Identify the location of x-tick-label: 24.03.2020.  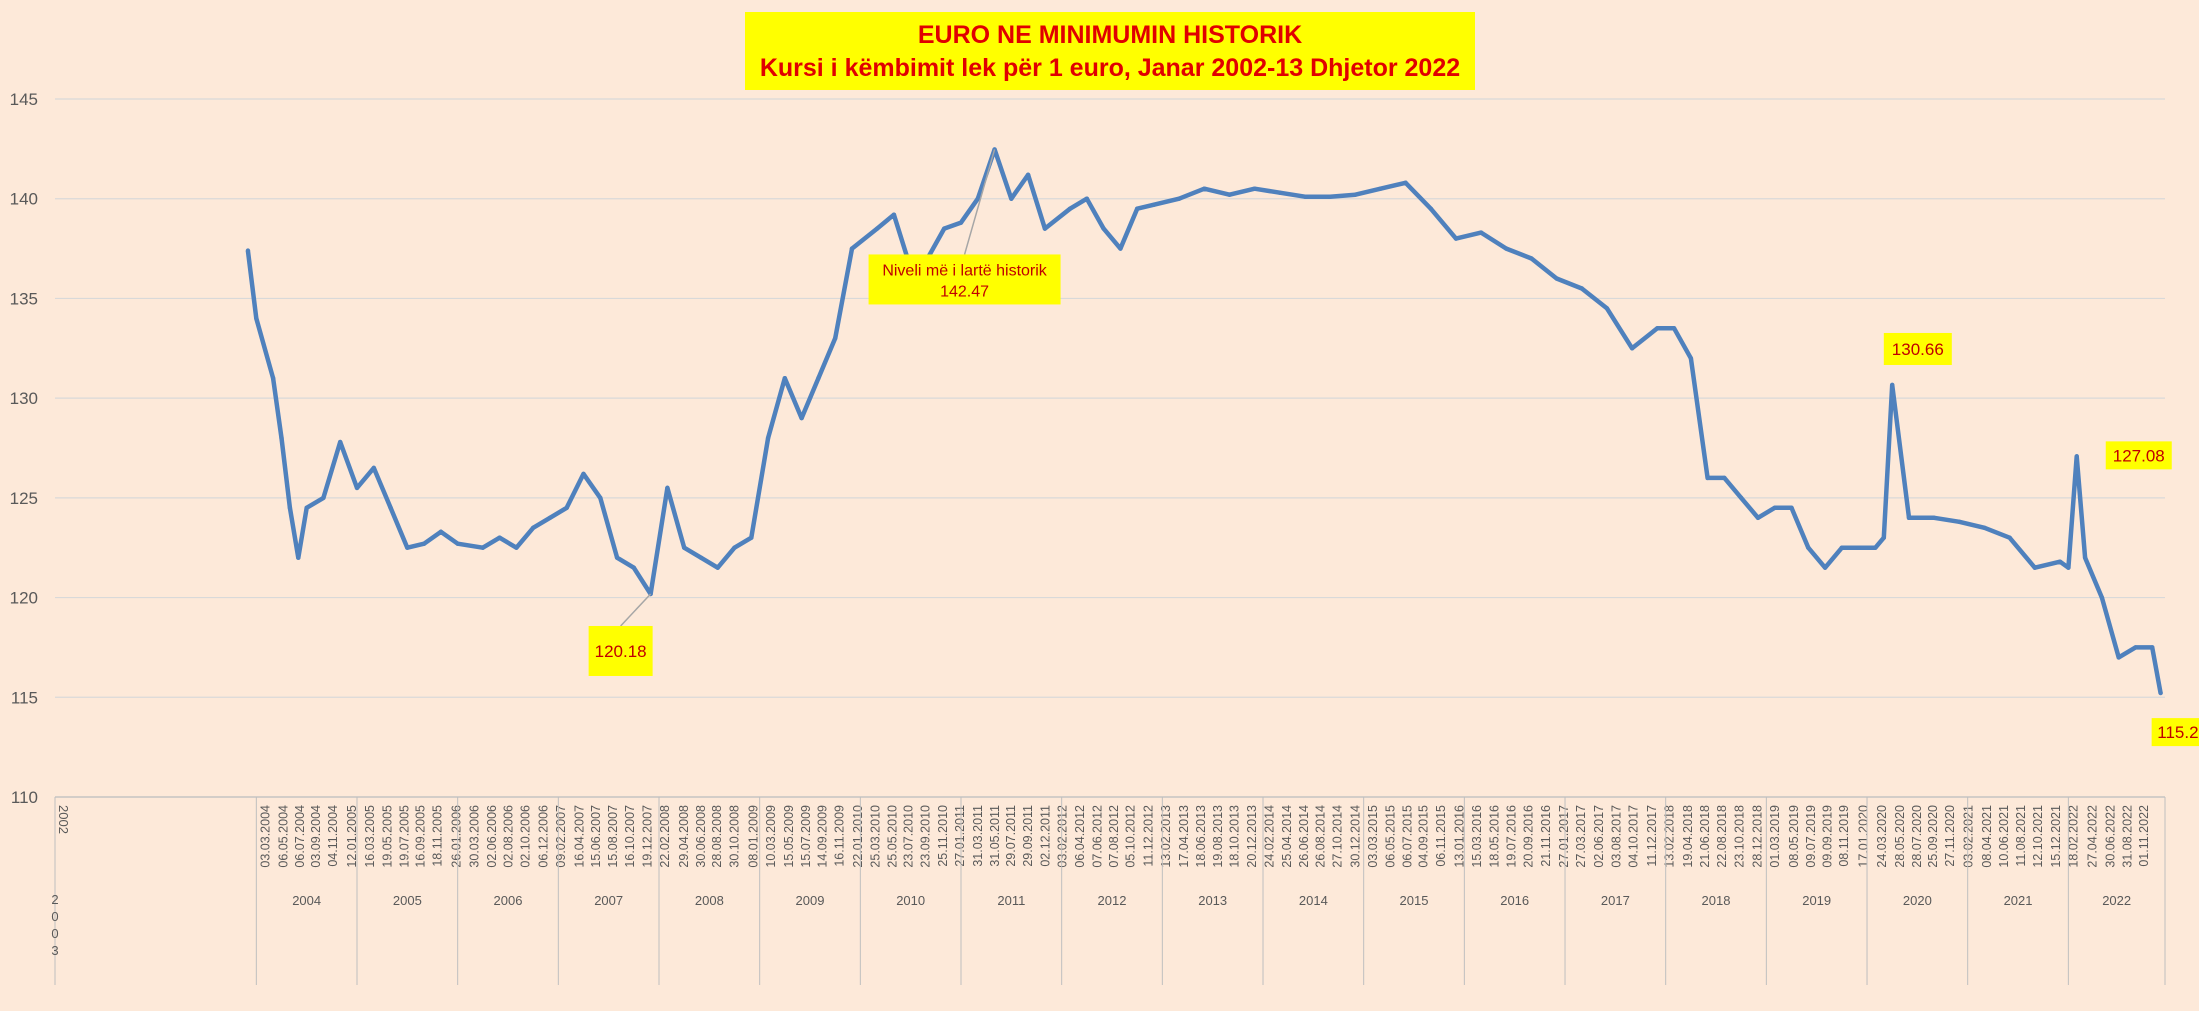
(1882, 836).